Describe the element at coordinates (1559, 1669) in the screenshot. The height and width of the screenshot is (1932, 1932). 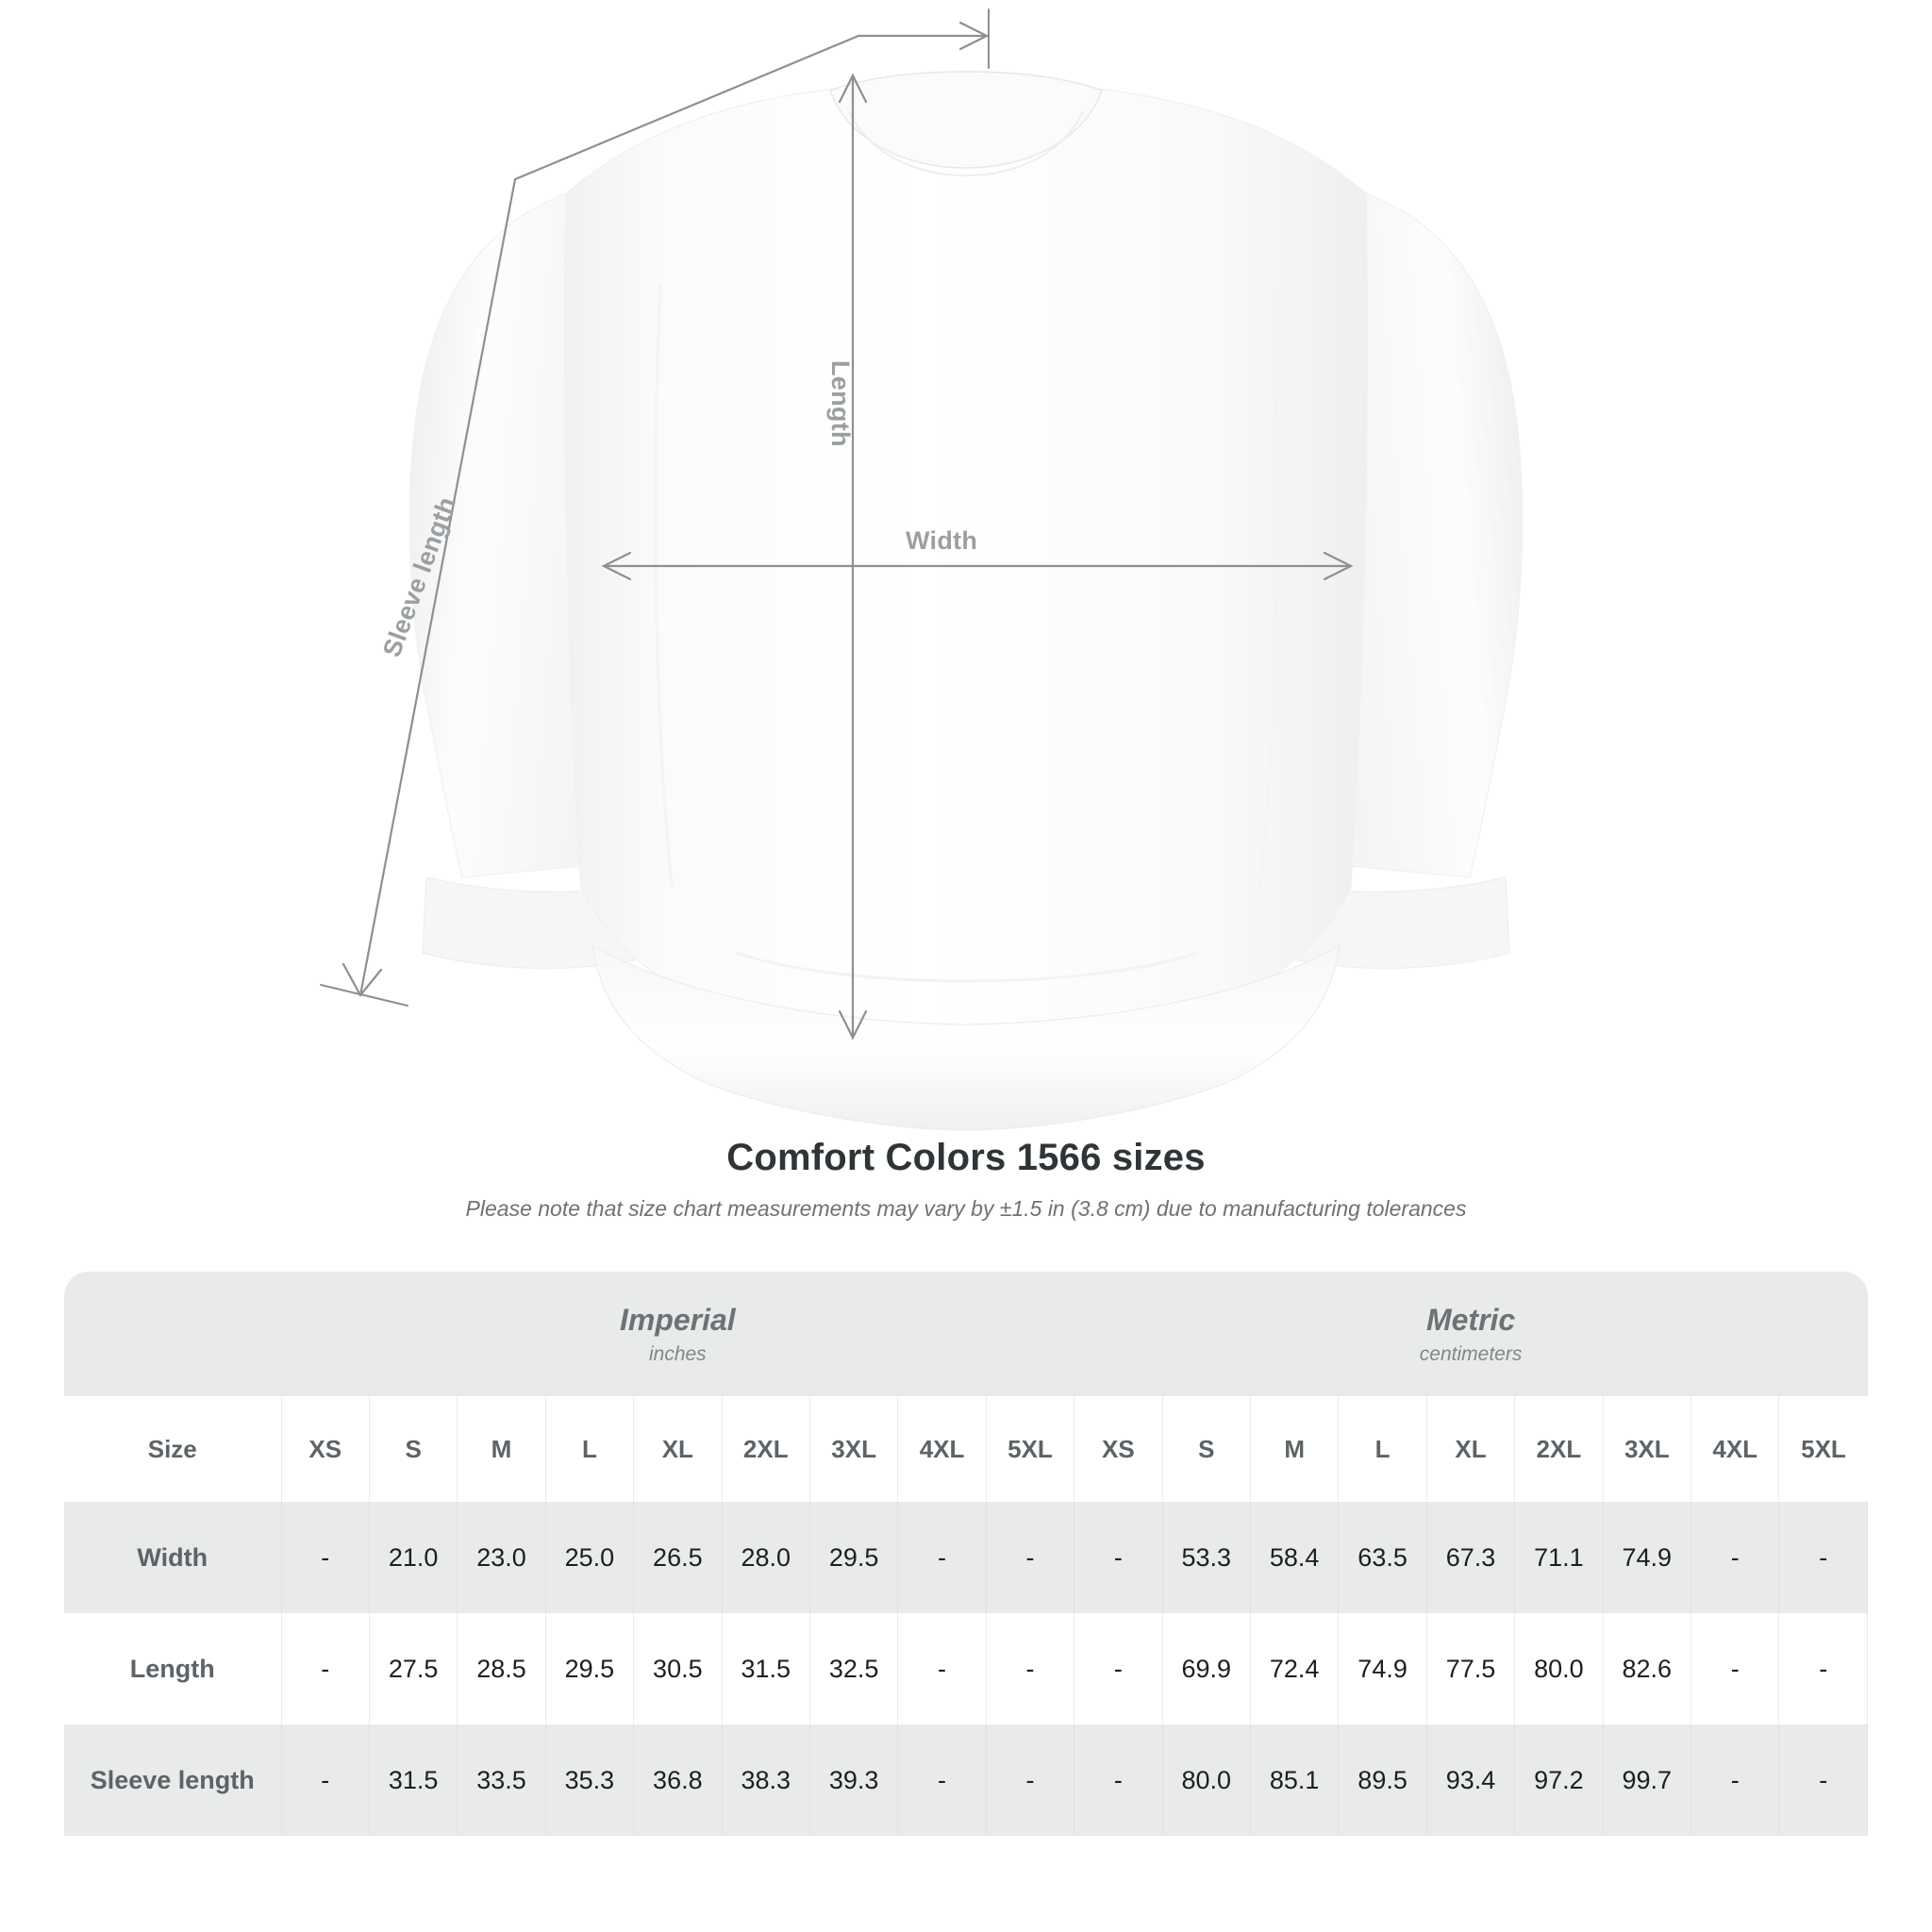
I see `cell-metric-2xl: 80.0` at that location.